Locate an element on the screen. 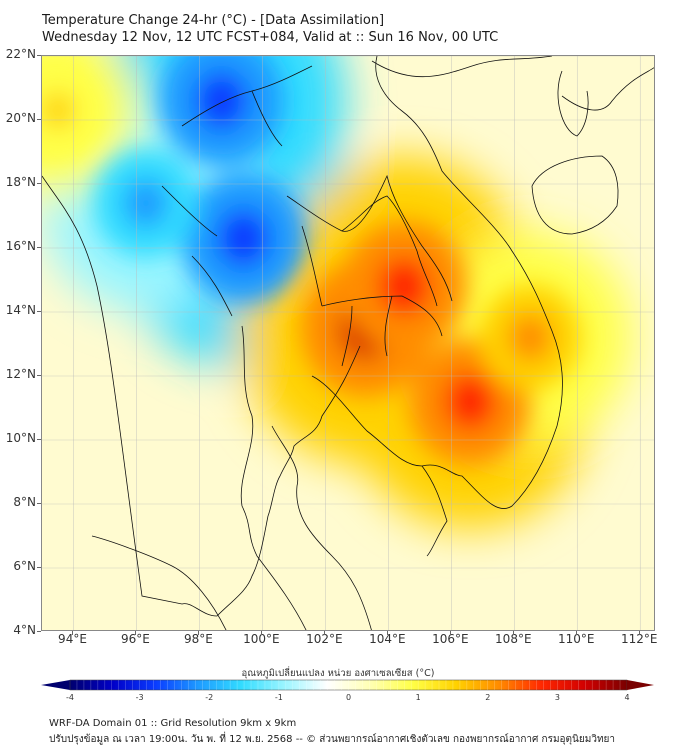 This screenshot has width=676, height=756. lat-tick-label: 4°N is located at coordinates (24, 630).